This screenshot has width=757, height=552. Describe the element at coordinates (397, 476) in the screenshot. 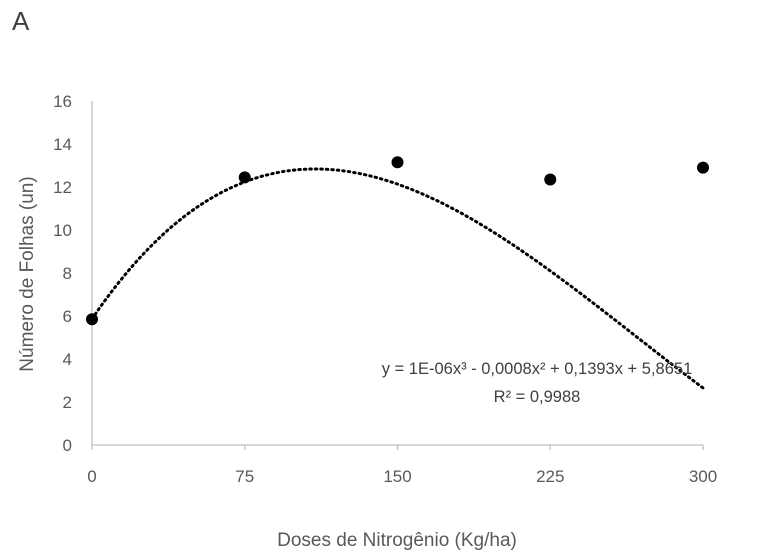

I see `x-tick-label: 150` at that location.